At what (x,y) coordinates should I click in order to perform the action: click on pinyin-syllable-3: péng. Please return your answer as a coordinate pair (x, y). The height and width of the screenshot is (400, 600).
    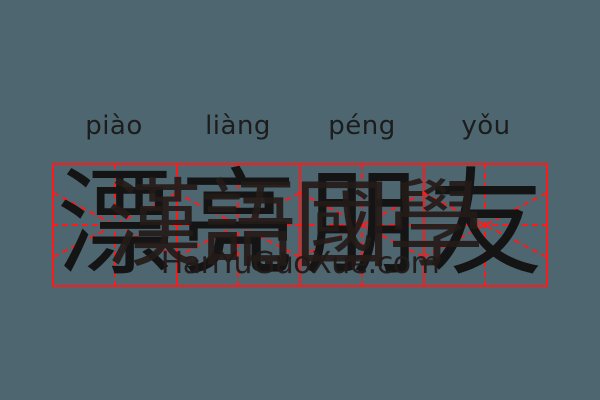
    Looking at the image, I should click on (362, 126).